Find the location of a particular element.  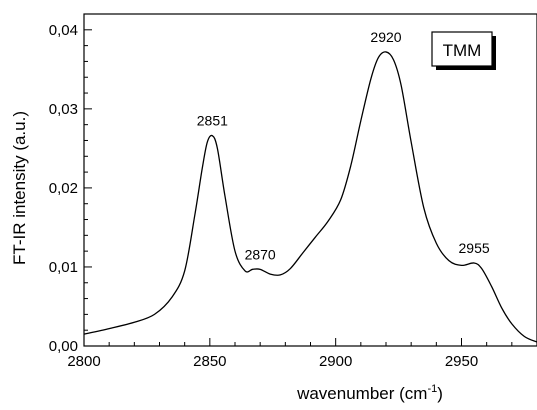

y-tick-label: 0,00 is located at coordinates (63, 346).